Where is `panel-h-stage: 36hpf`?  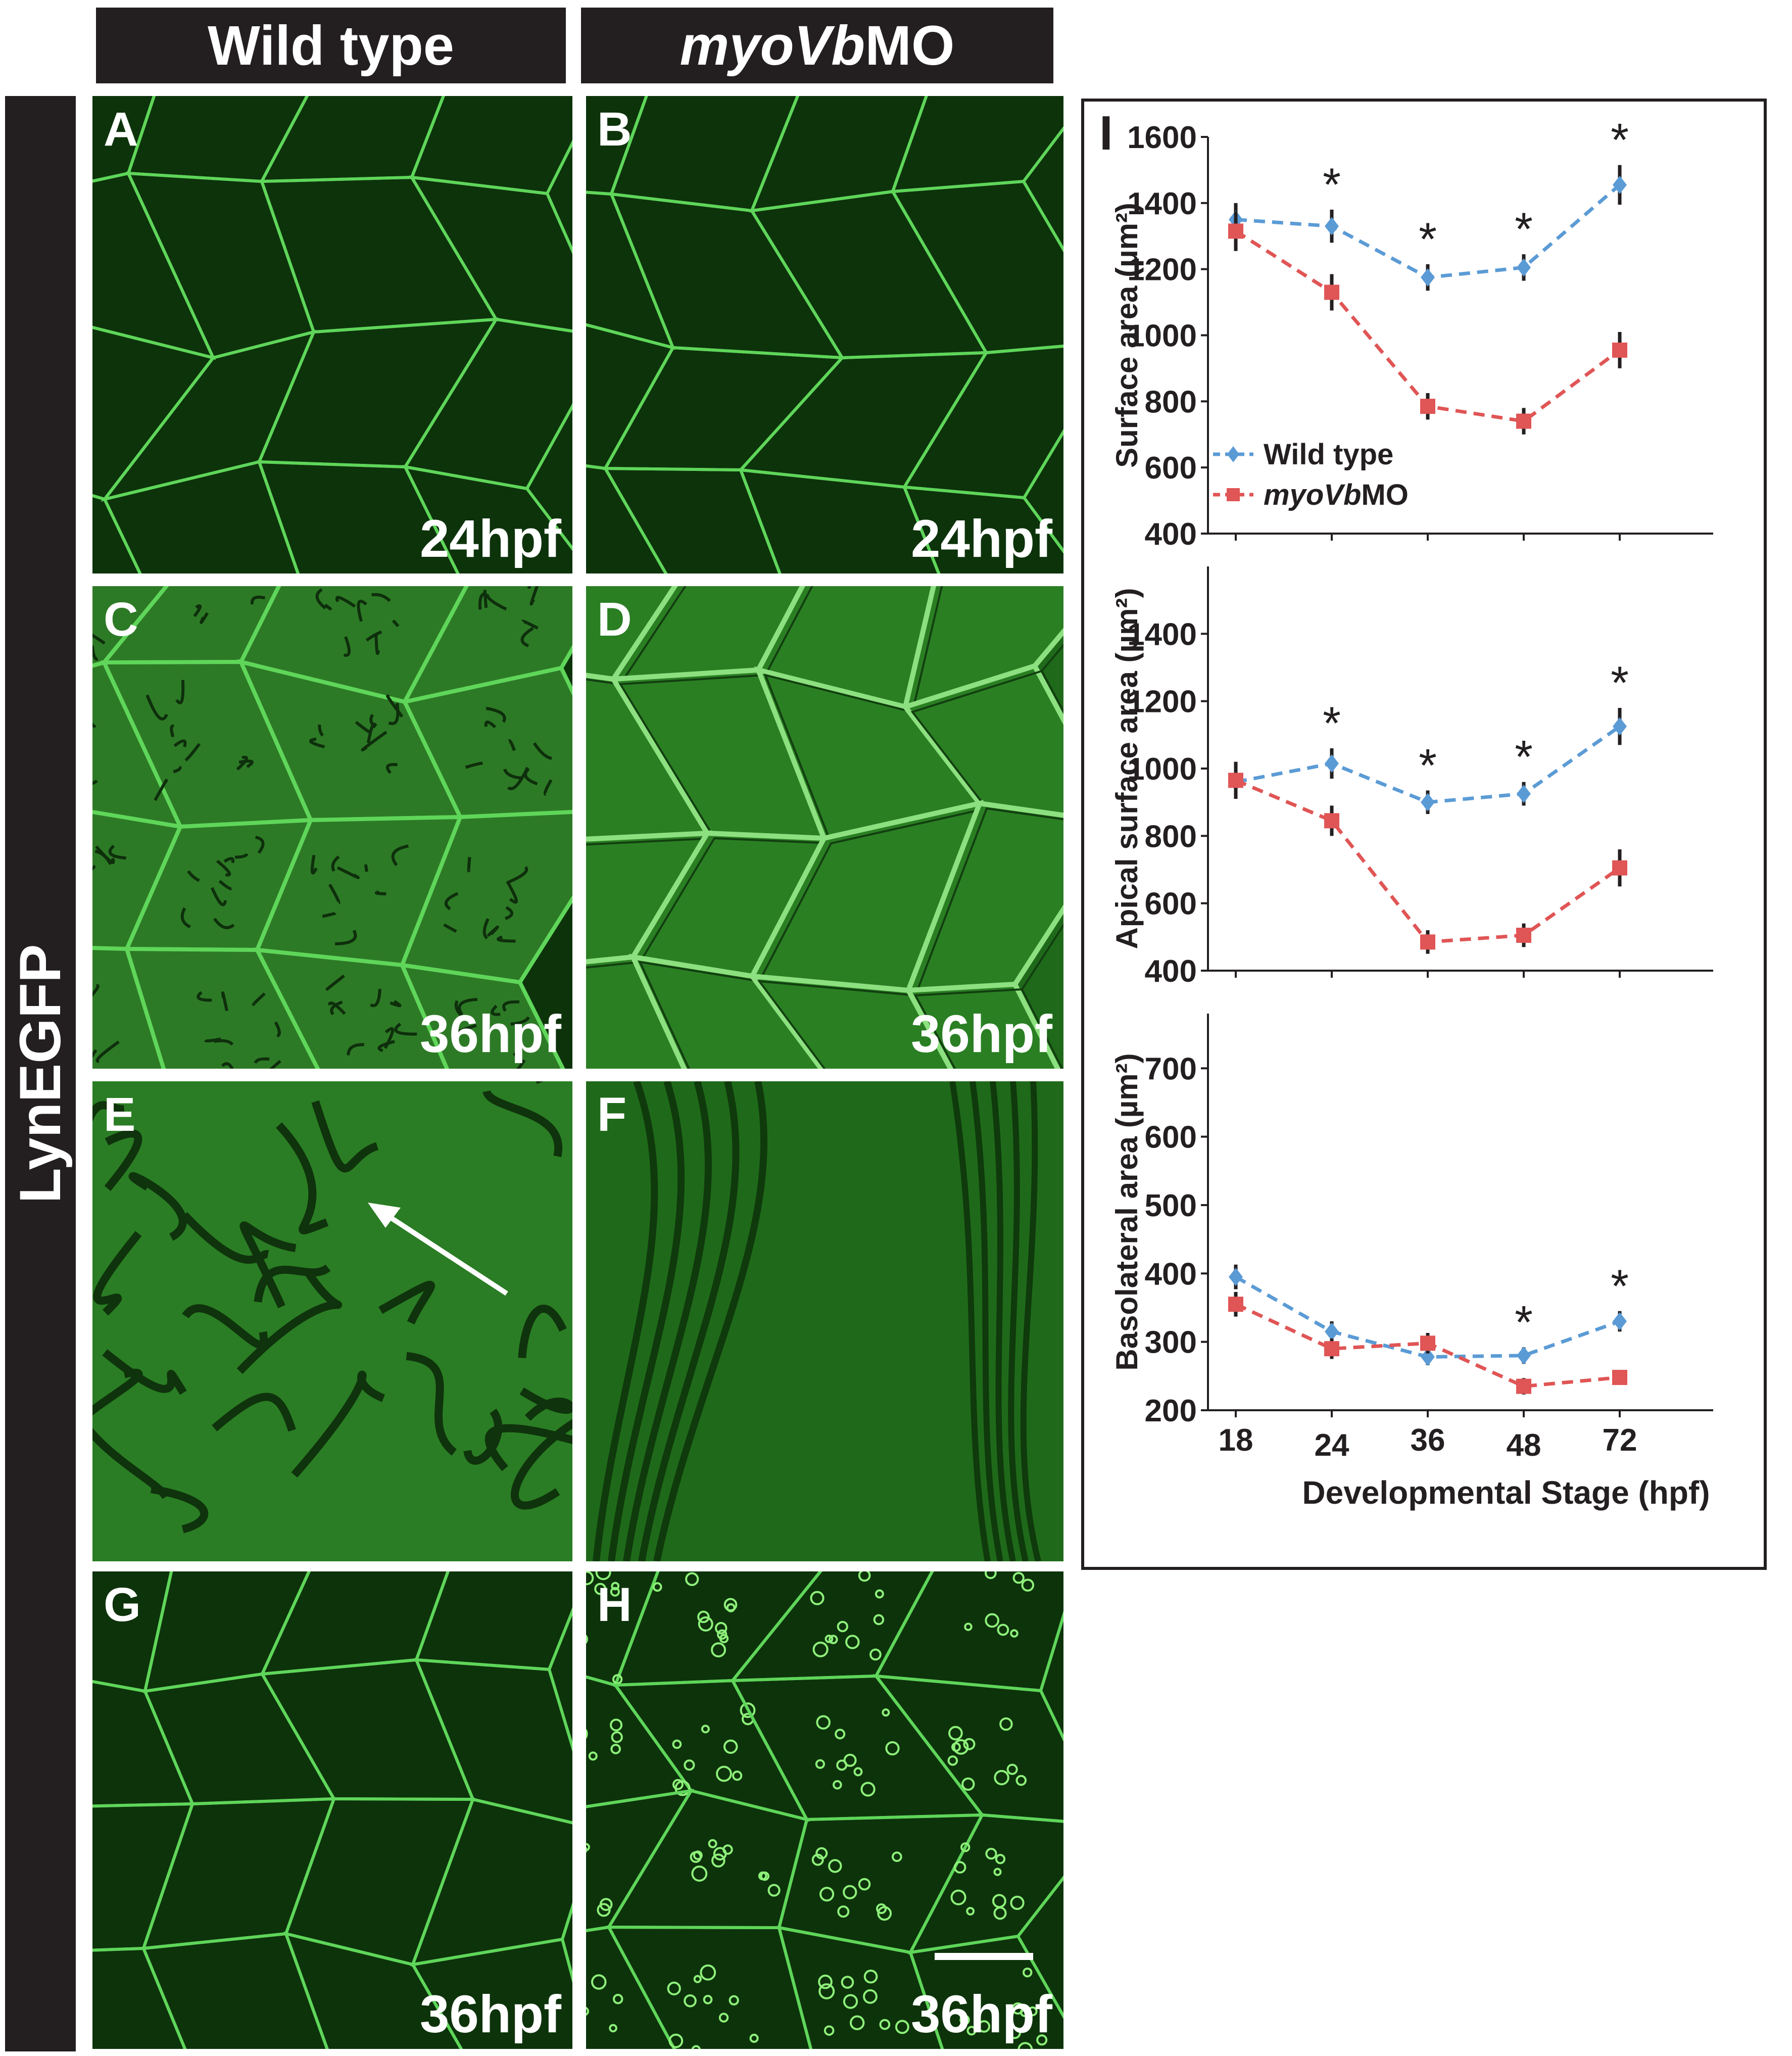 panel-h-stage: 36hpf is located at coordinates (981, 2015).